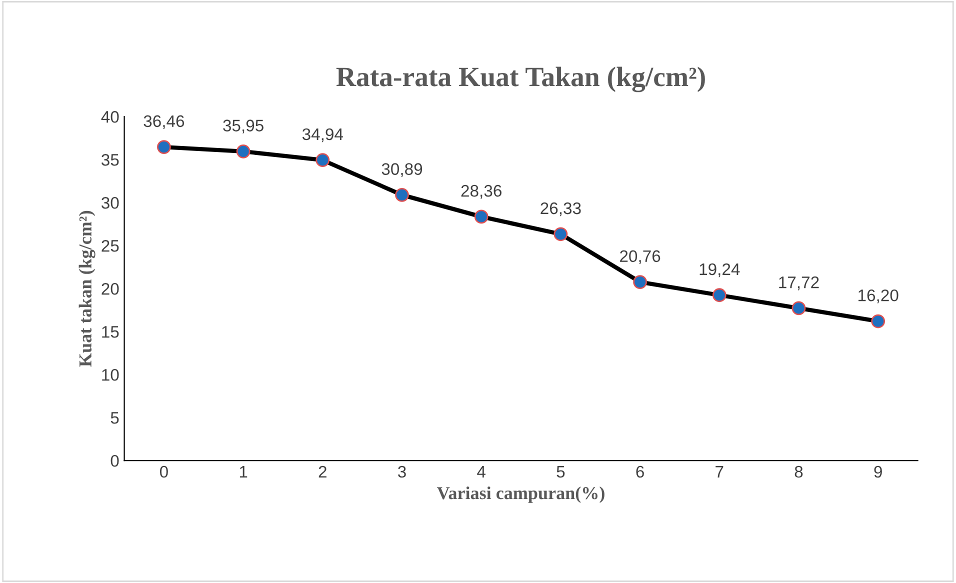  Describe the element at coordinates (110, 374) in the screenshot. I see `y-tick-label: 10` at that location.